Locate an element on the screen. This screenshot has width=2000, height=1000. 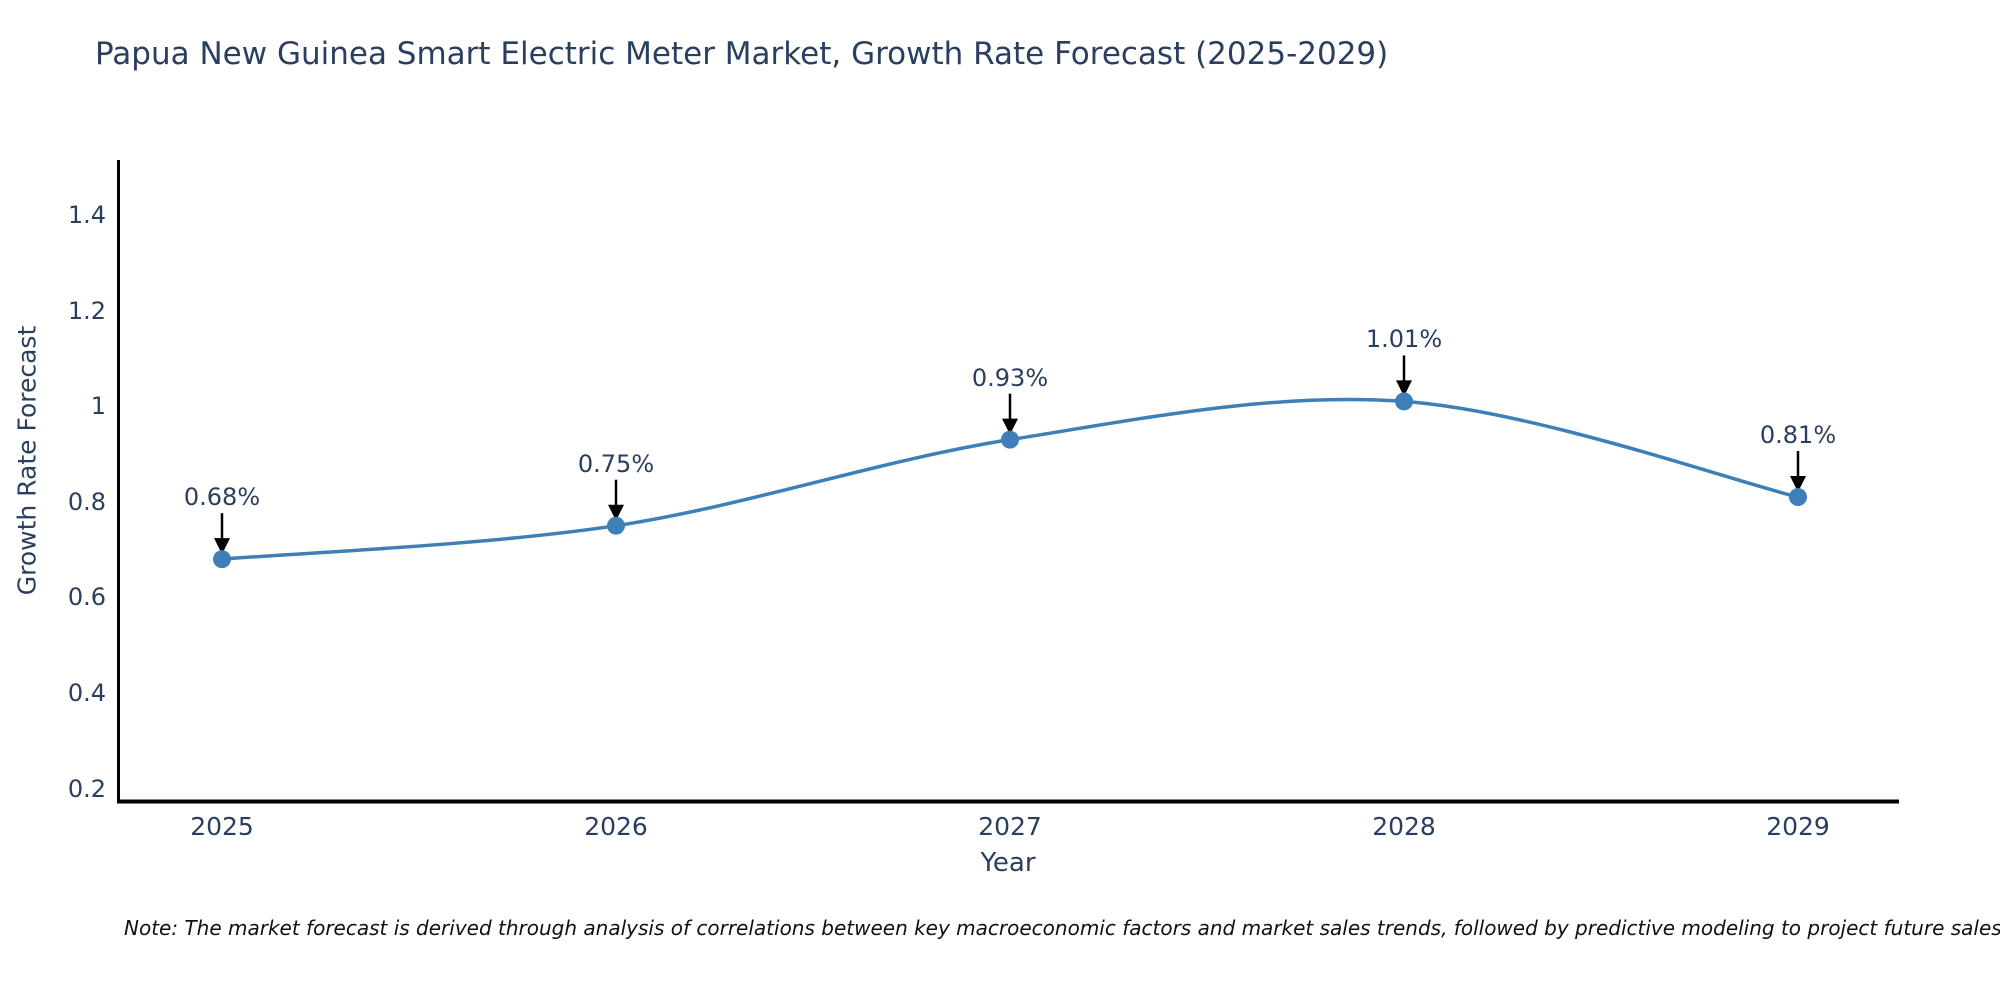
y-tick-label: 1.2 is located at coordinates (86, 310).